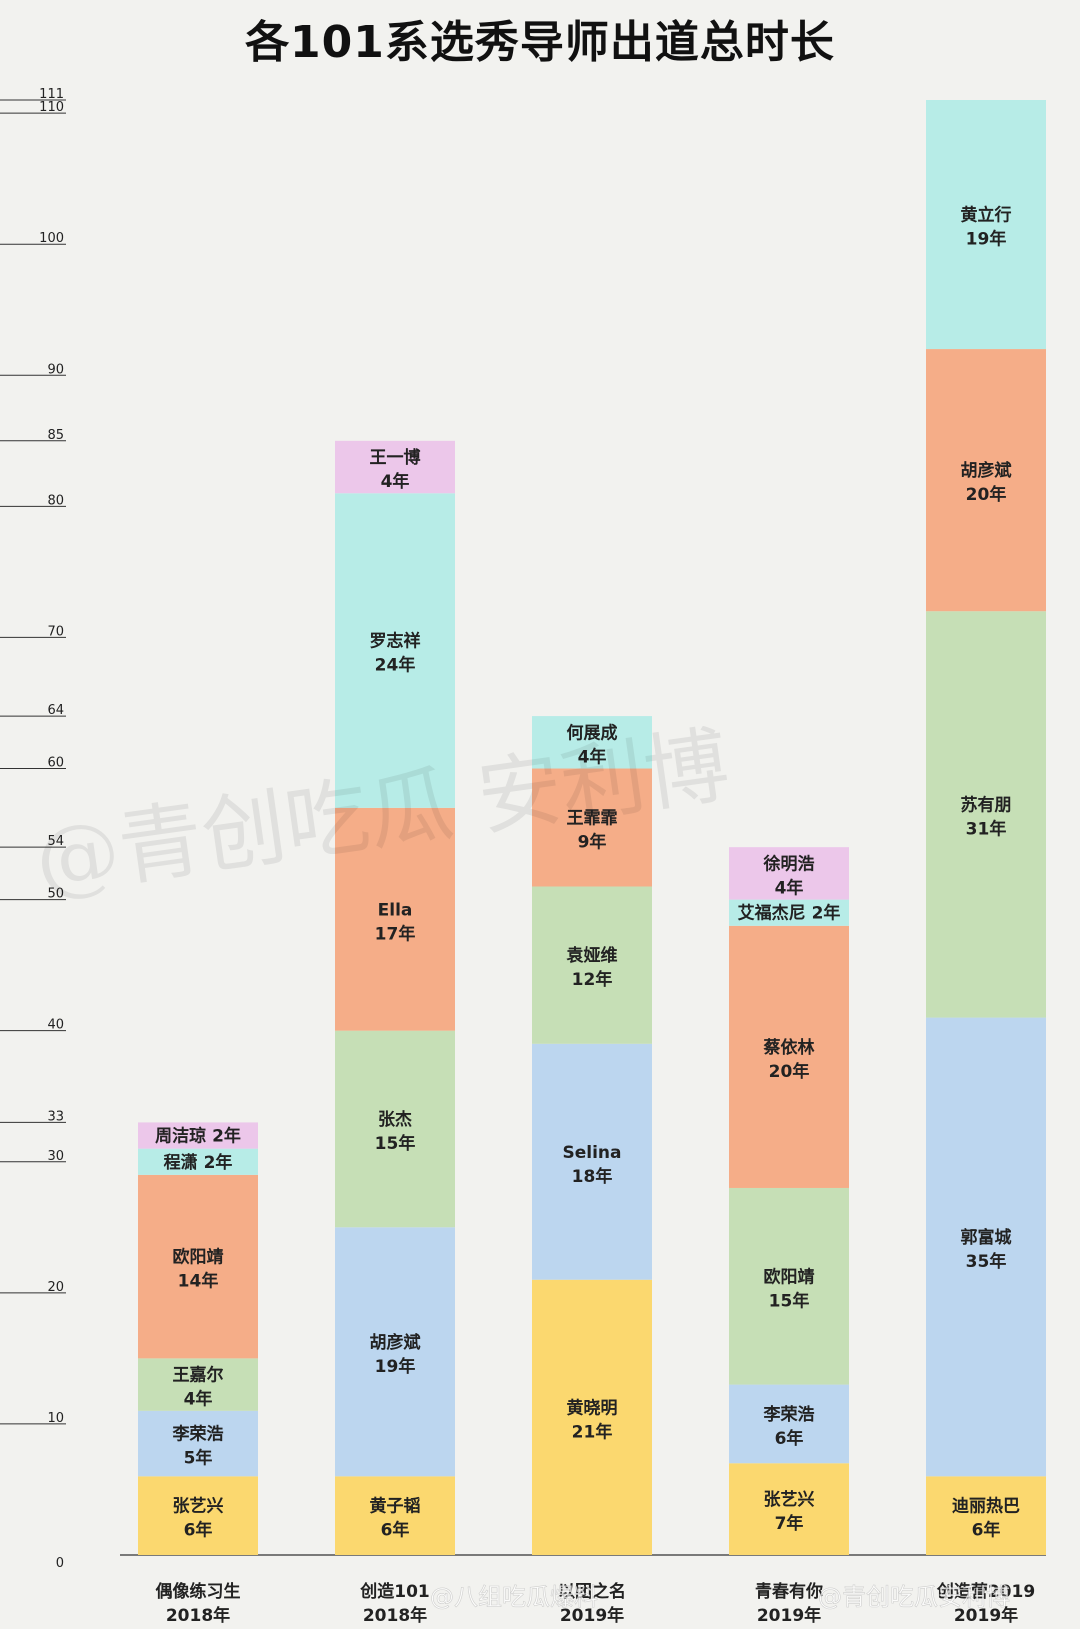 This screenshot has width=1080, height=1629. I want to click on segment-value: 12年, so click(592, 979).